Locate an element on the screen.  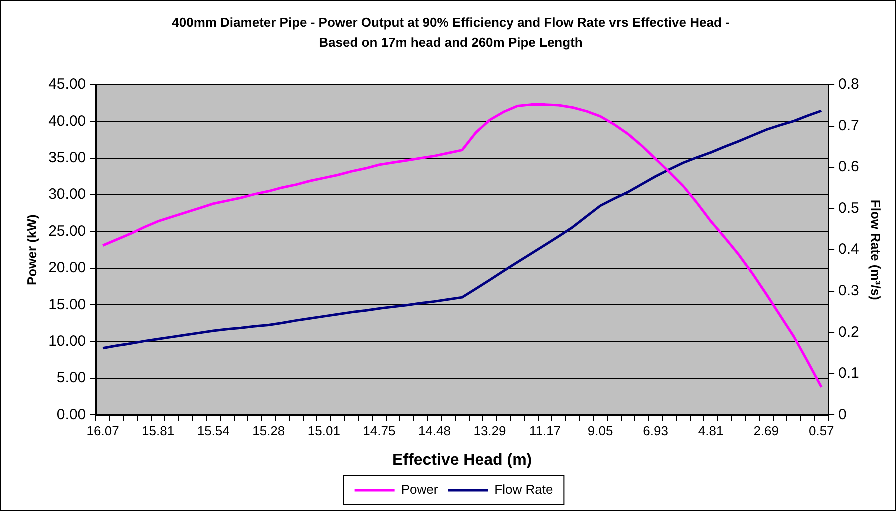
x-tick-label: 16.07 is located at coordinates (103, 431).